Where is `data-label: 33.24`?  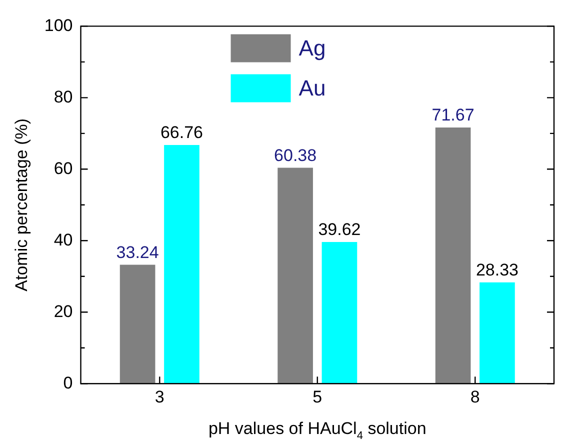 data-label: 33.24 is located at coordinates (137, 252).